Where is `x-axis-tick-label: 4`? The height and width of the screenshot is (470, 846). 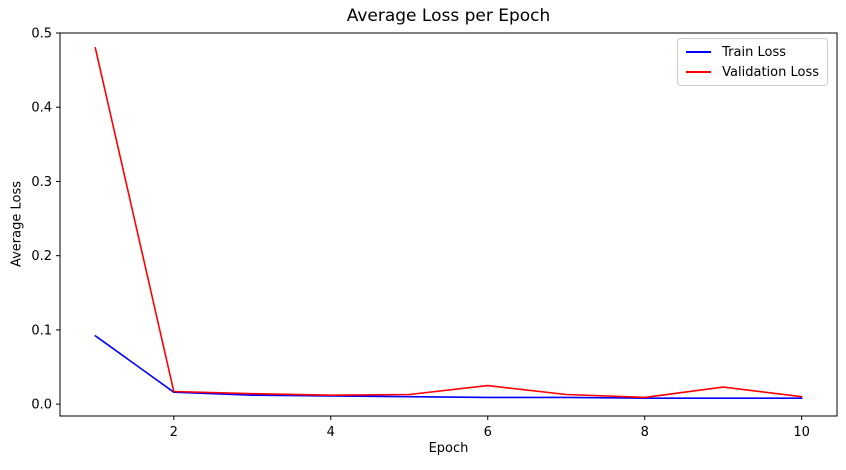
x-axis-tick-label: 4 is located at coordinates (331, 432).